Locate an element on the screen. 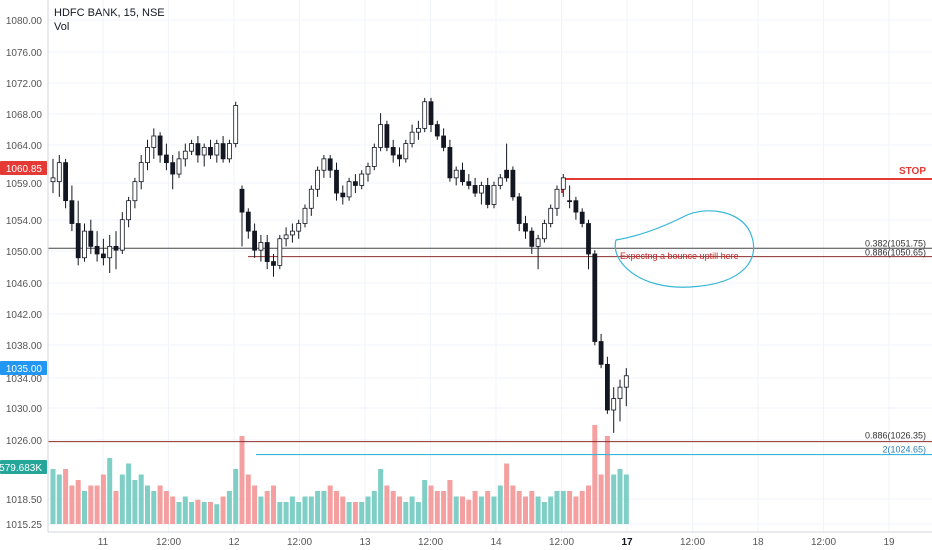  price-tick-label: 1080.00 is located at coordinates (24, 21).